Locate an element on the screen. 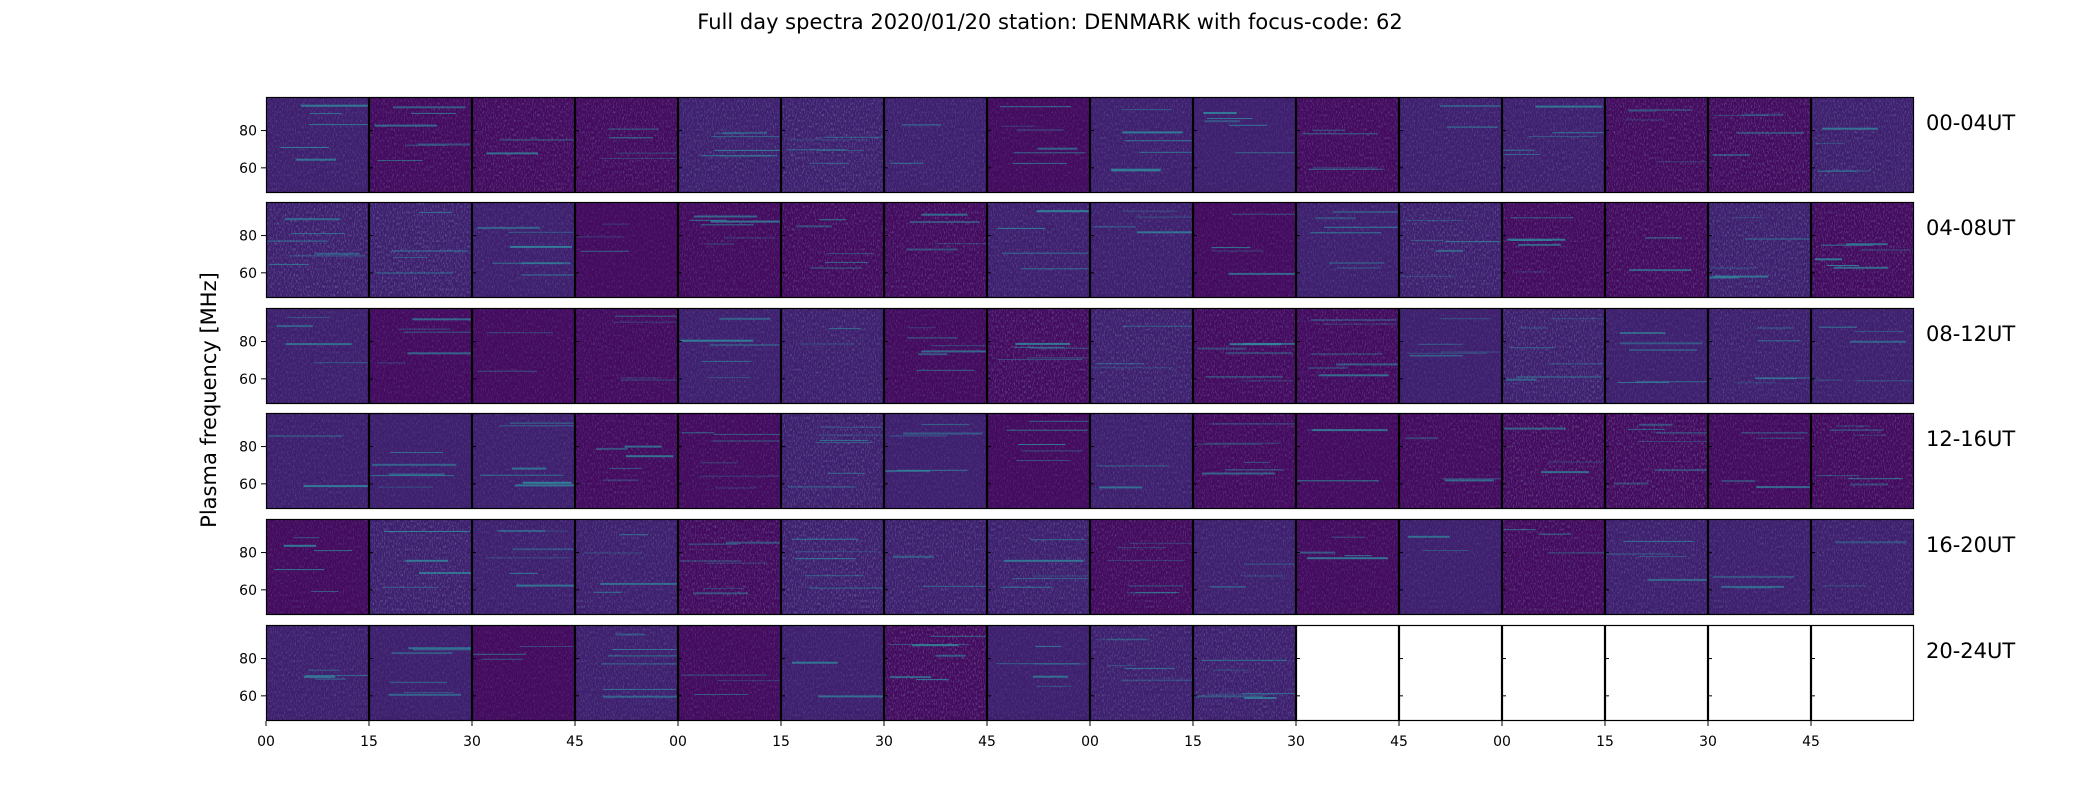 Image resolution: width=2100 pixels, height=800 pixels. x-tick-label: 45 is located at coordinates (1811, 742).